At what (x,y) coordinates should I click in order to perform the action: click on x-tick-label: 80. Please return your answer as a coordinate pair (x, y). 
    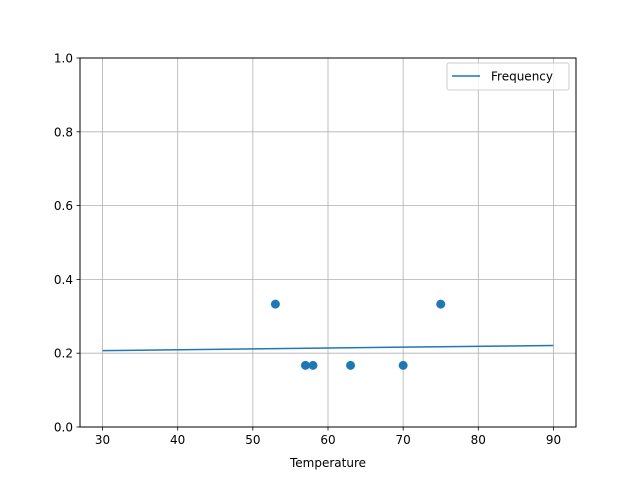
    Looking at the image, I should click on (478, 440).